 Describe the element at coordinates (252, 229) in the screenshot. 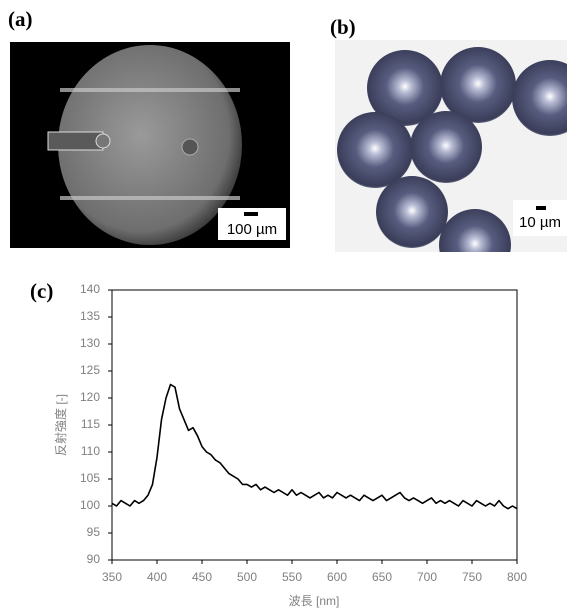

I see `scale-bar-label: 100 µm` at that location.